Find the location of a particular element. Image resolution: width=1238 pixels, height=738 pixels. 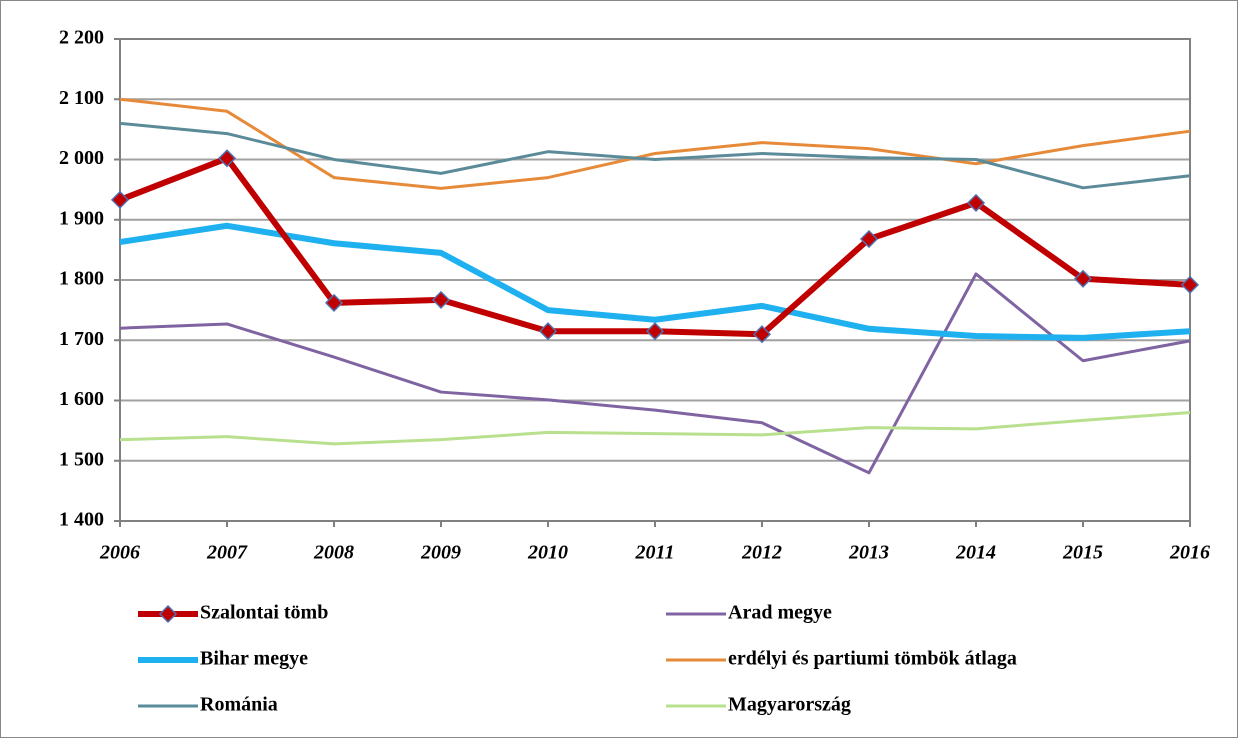

legend-item: erdélyi és partiumi tömbök átlaga is located at coordinates (841, 659).